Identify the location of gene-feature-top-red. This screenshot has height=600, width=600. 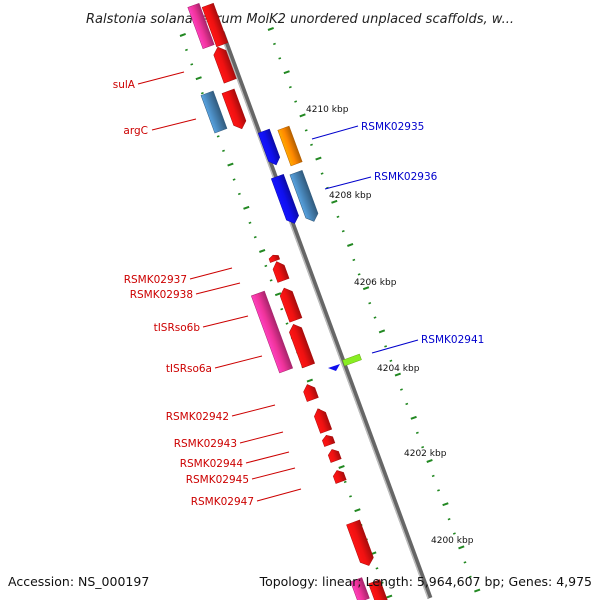
(215, 25).